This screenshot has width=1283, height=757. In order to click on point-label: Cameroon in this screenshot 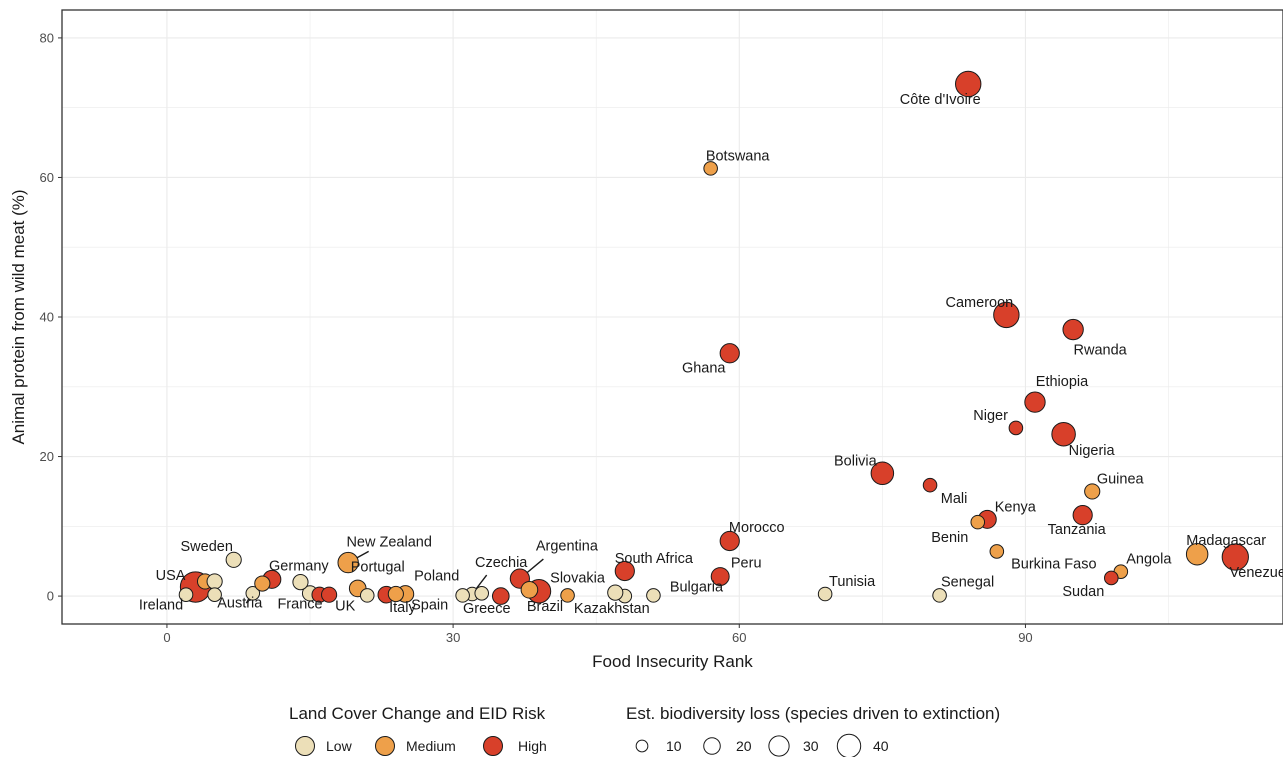, I will do `click(980, 303)`.